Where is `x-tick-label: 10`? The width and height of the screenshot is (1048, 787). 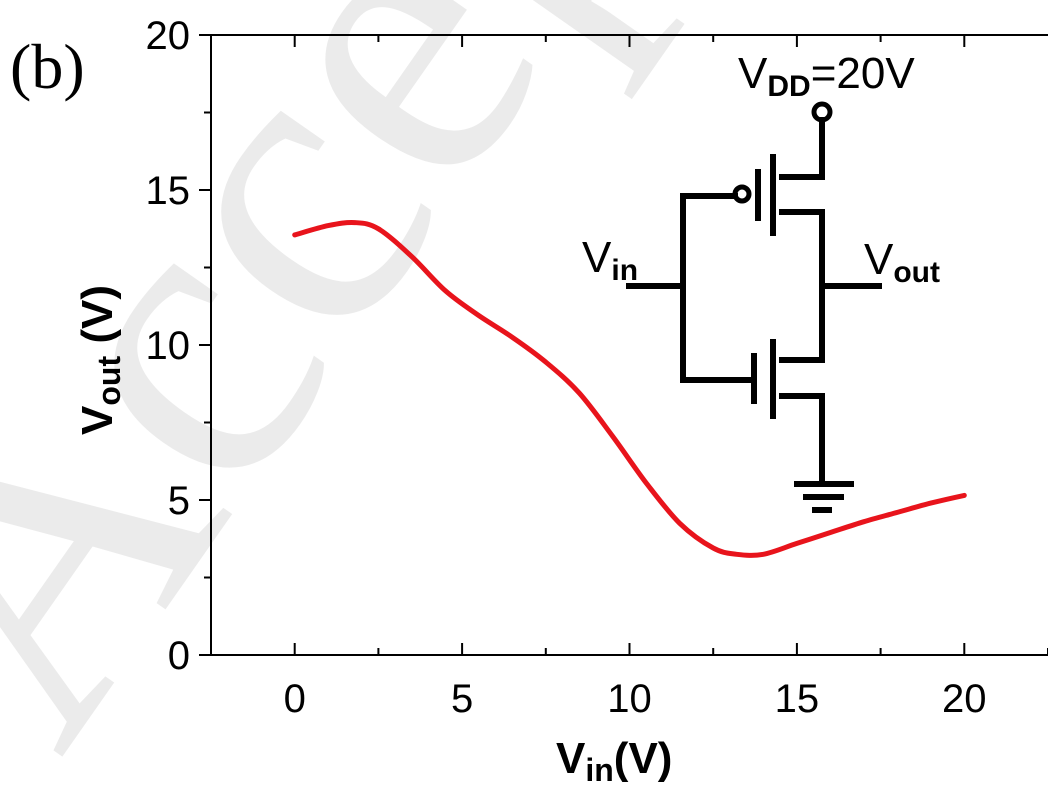
x-tick-label: 10 is located at coordinates (629, 699).